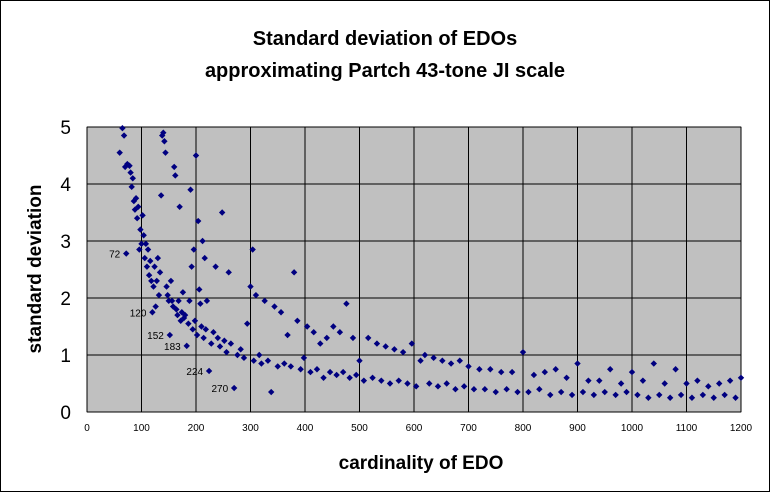 The width and height of the screenshot is (770, 492). Describe the element at coordinates (65, 271) in the screenshot. I see `y-tick-labels: 0 1 2 3 4 5` at that location.